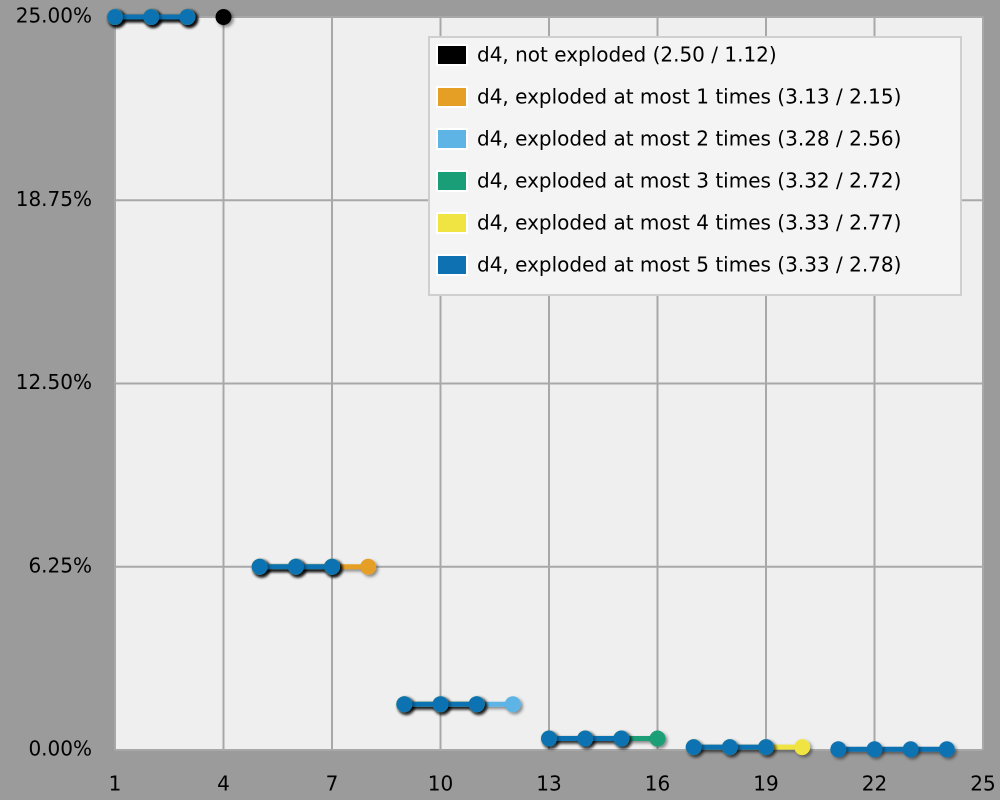 Image resolution: width=1000 pixels, height=800 pixels. What do you see at coordinates (440, 784) in the screenshot?
I see `x-tick-label: 10` at bounding box center [440, 784].